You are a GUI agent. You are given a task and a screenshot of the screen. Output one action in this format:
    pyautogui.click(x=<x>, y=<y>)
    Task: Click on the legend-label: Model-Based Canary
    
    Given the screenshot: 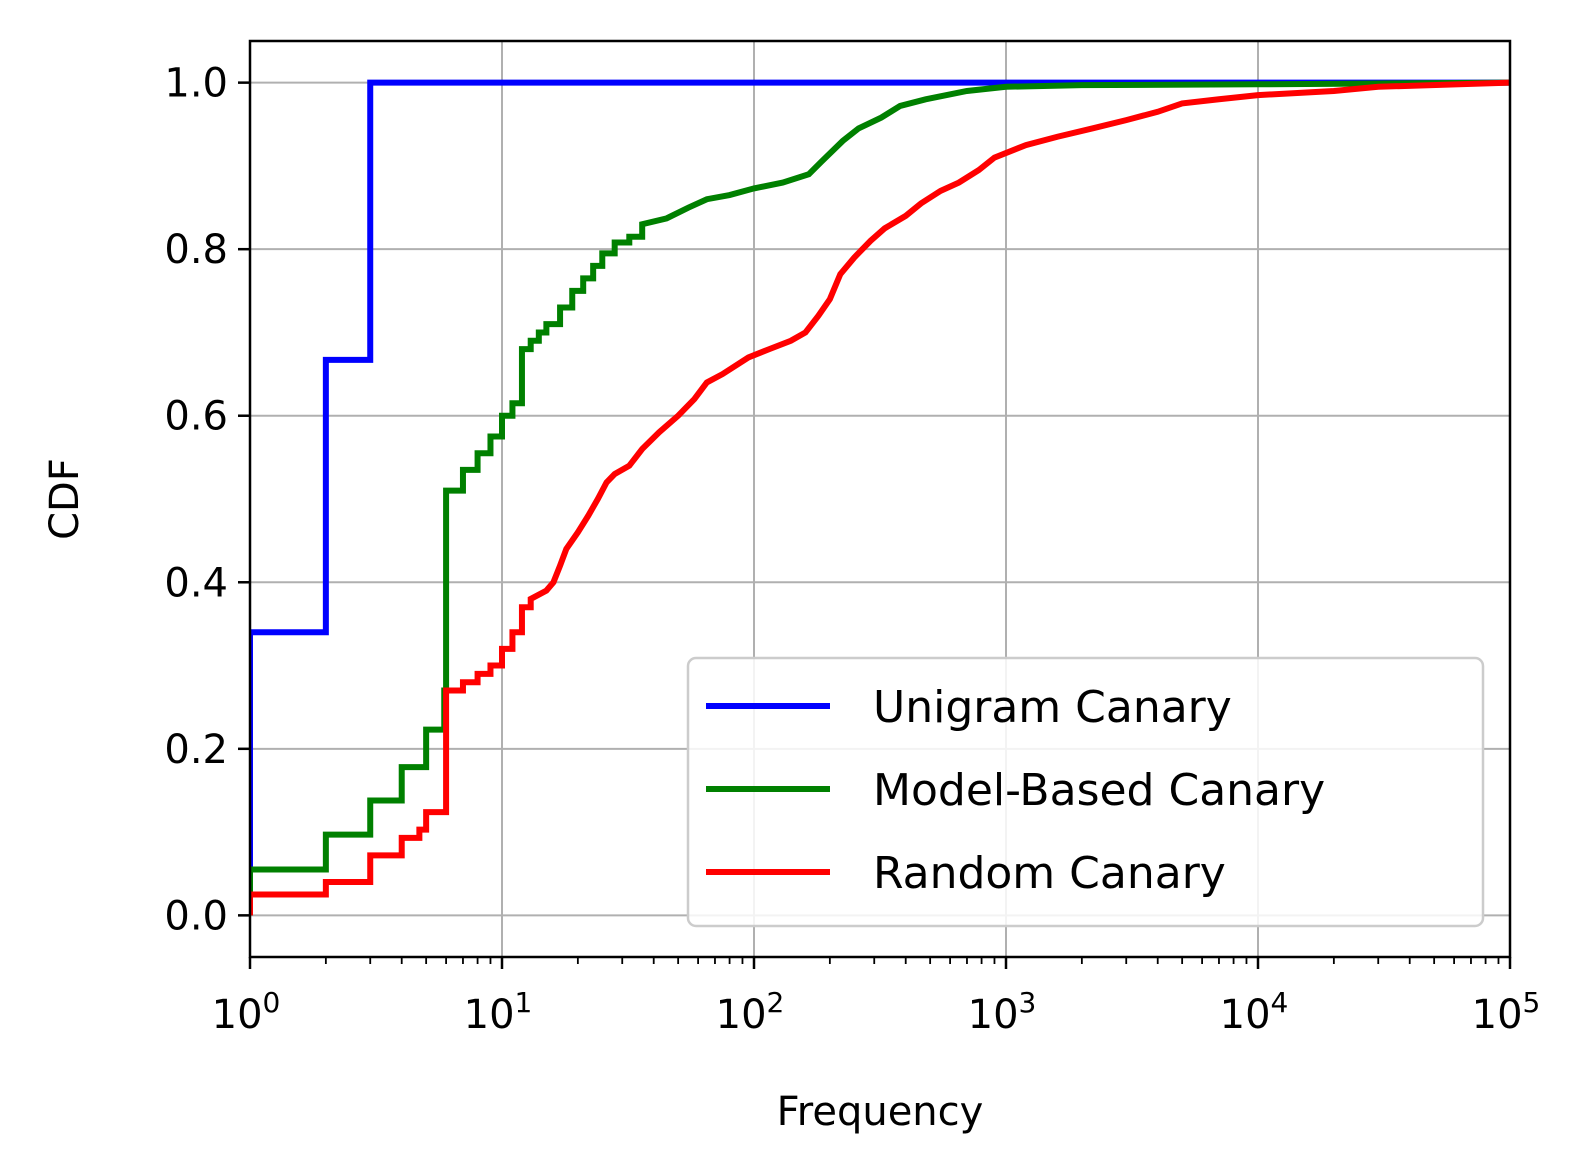 What is the action you would take?
    pyautogui.click(x=1099, y=790)
    